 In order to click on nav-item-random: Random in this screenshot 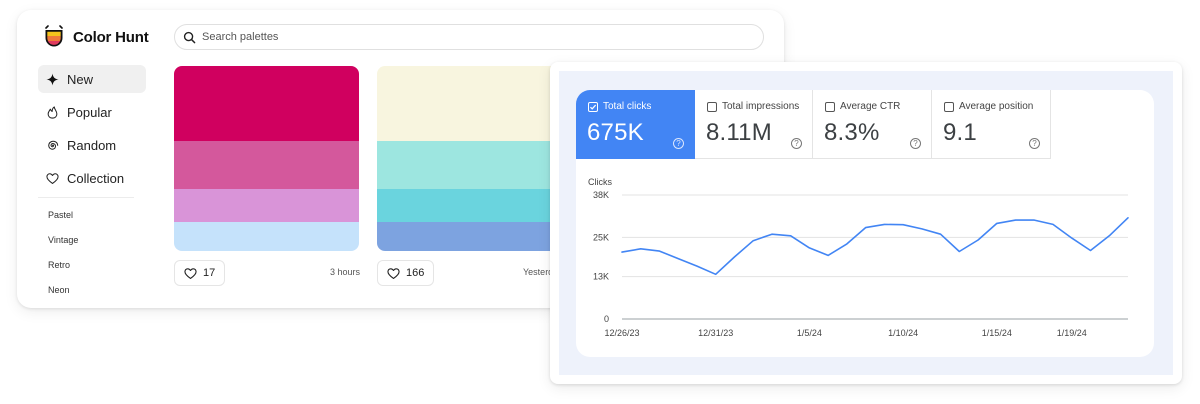, I will do `click(92, 145)`.